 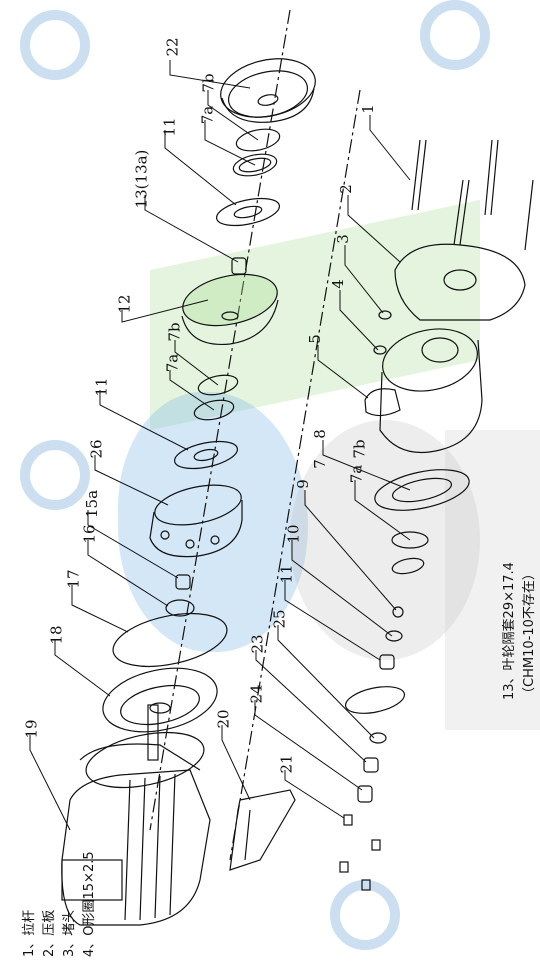 What do you see at coordinates (337, 284) in the screenshot?
I see `label-4: 4` at bounding box center [337, 284].